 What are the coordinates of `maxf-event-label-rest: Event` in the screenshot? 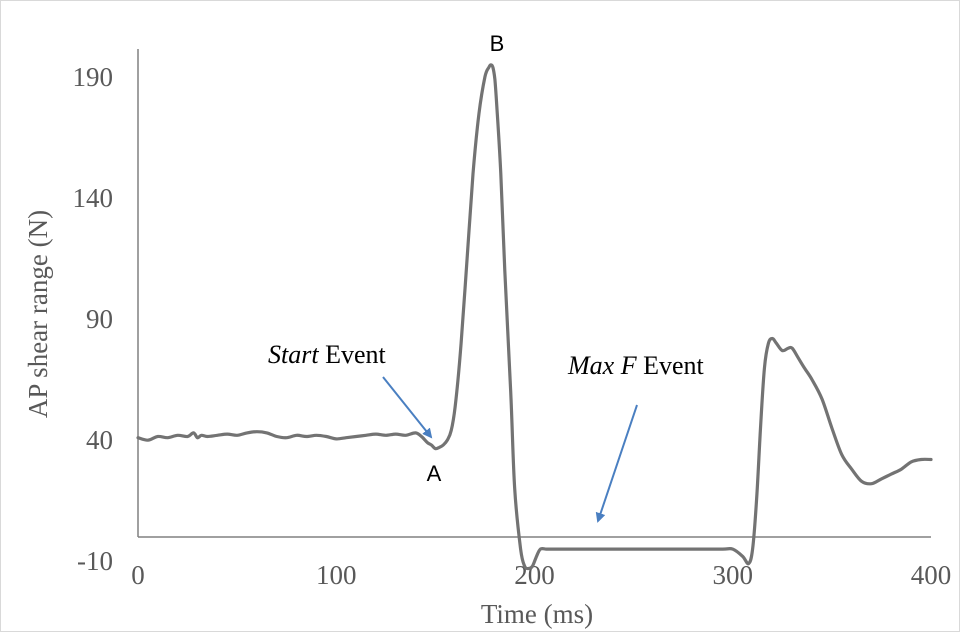 It's located at (671, 365).